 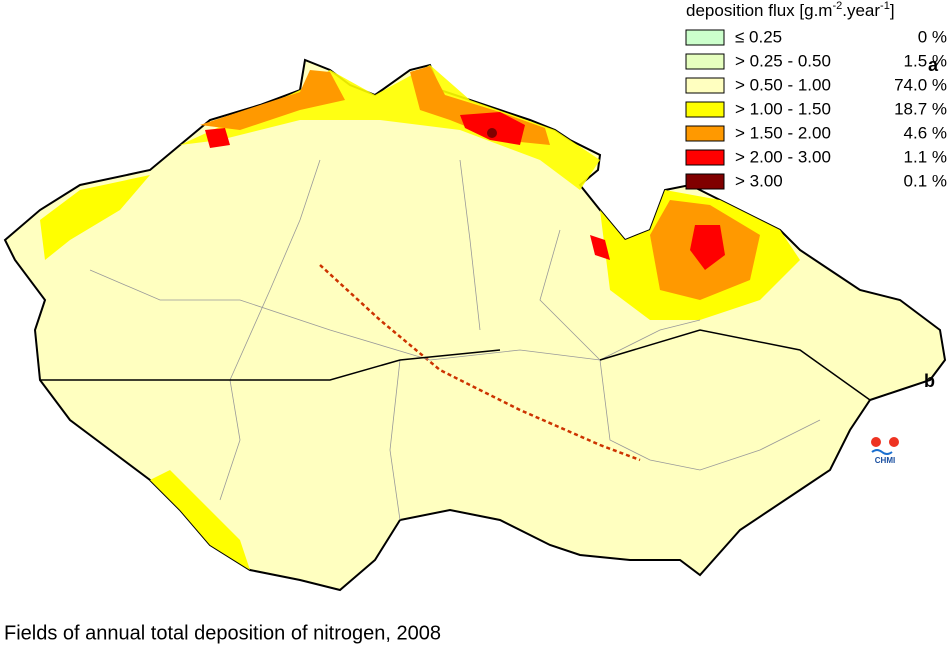 What do you see at coordinates (885, 451) in the screenshot?
I see `logo: CHMI` at bounding box center [885, 451].